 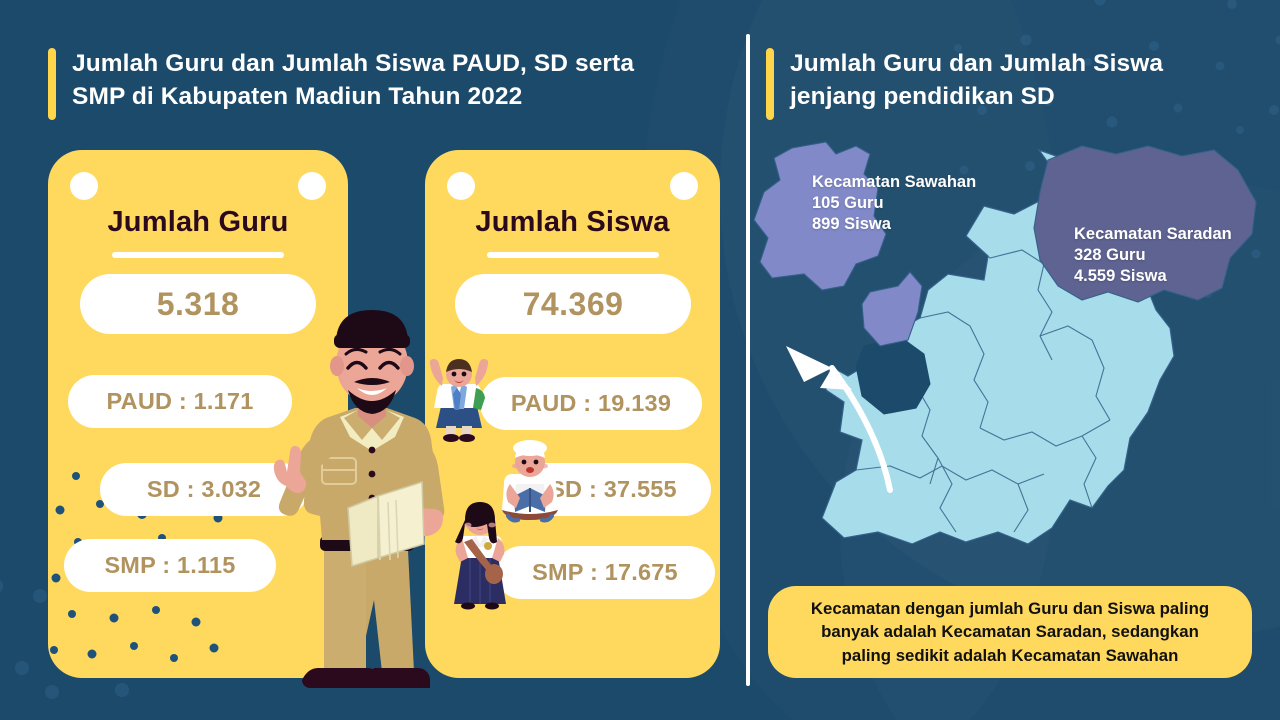 What do you see at coordinates (572, 222) in the screenshot?
I see `card-title-jumlah-siswa: Jumlah Siswa` at bounding box center [572, 222].